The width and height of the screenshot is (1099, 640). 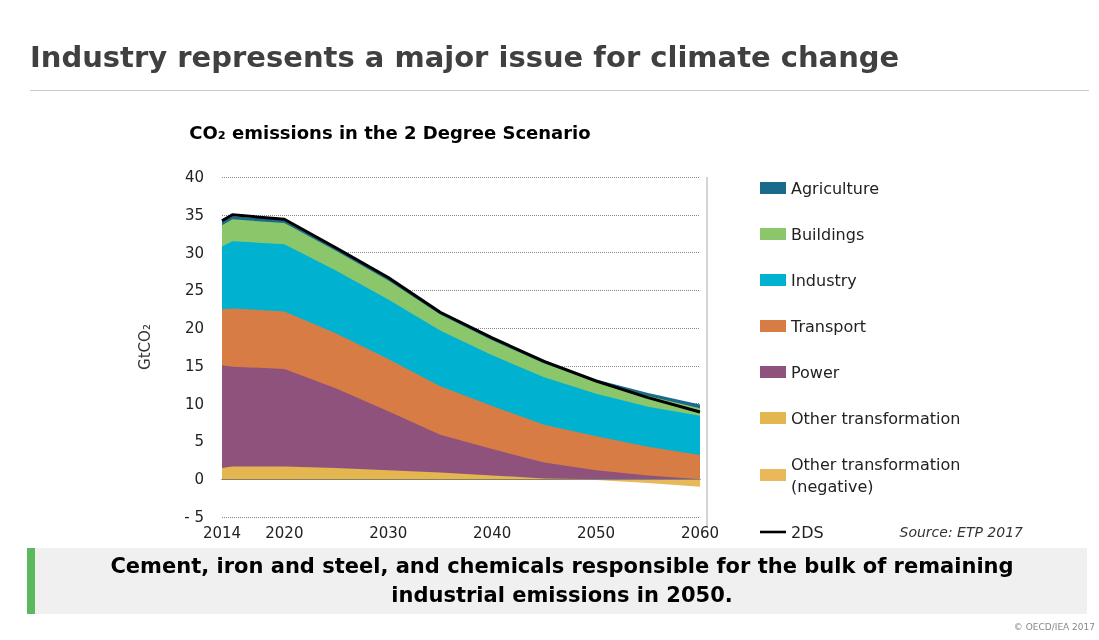 I want to click on source-note: Source: ETP 2017, so click(x=961, y=532).